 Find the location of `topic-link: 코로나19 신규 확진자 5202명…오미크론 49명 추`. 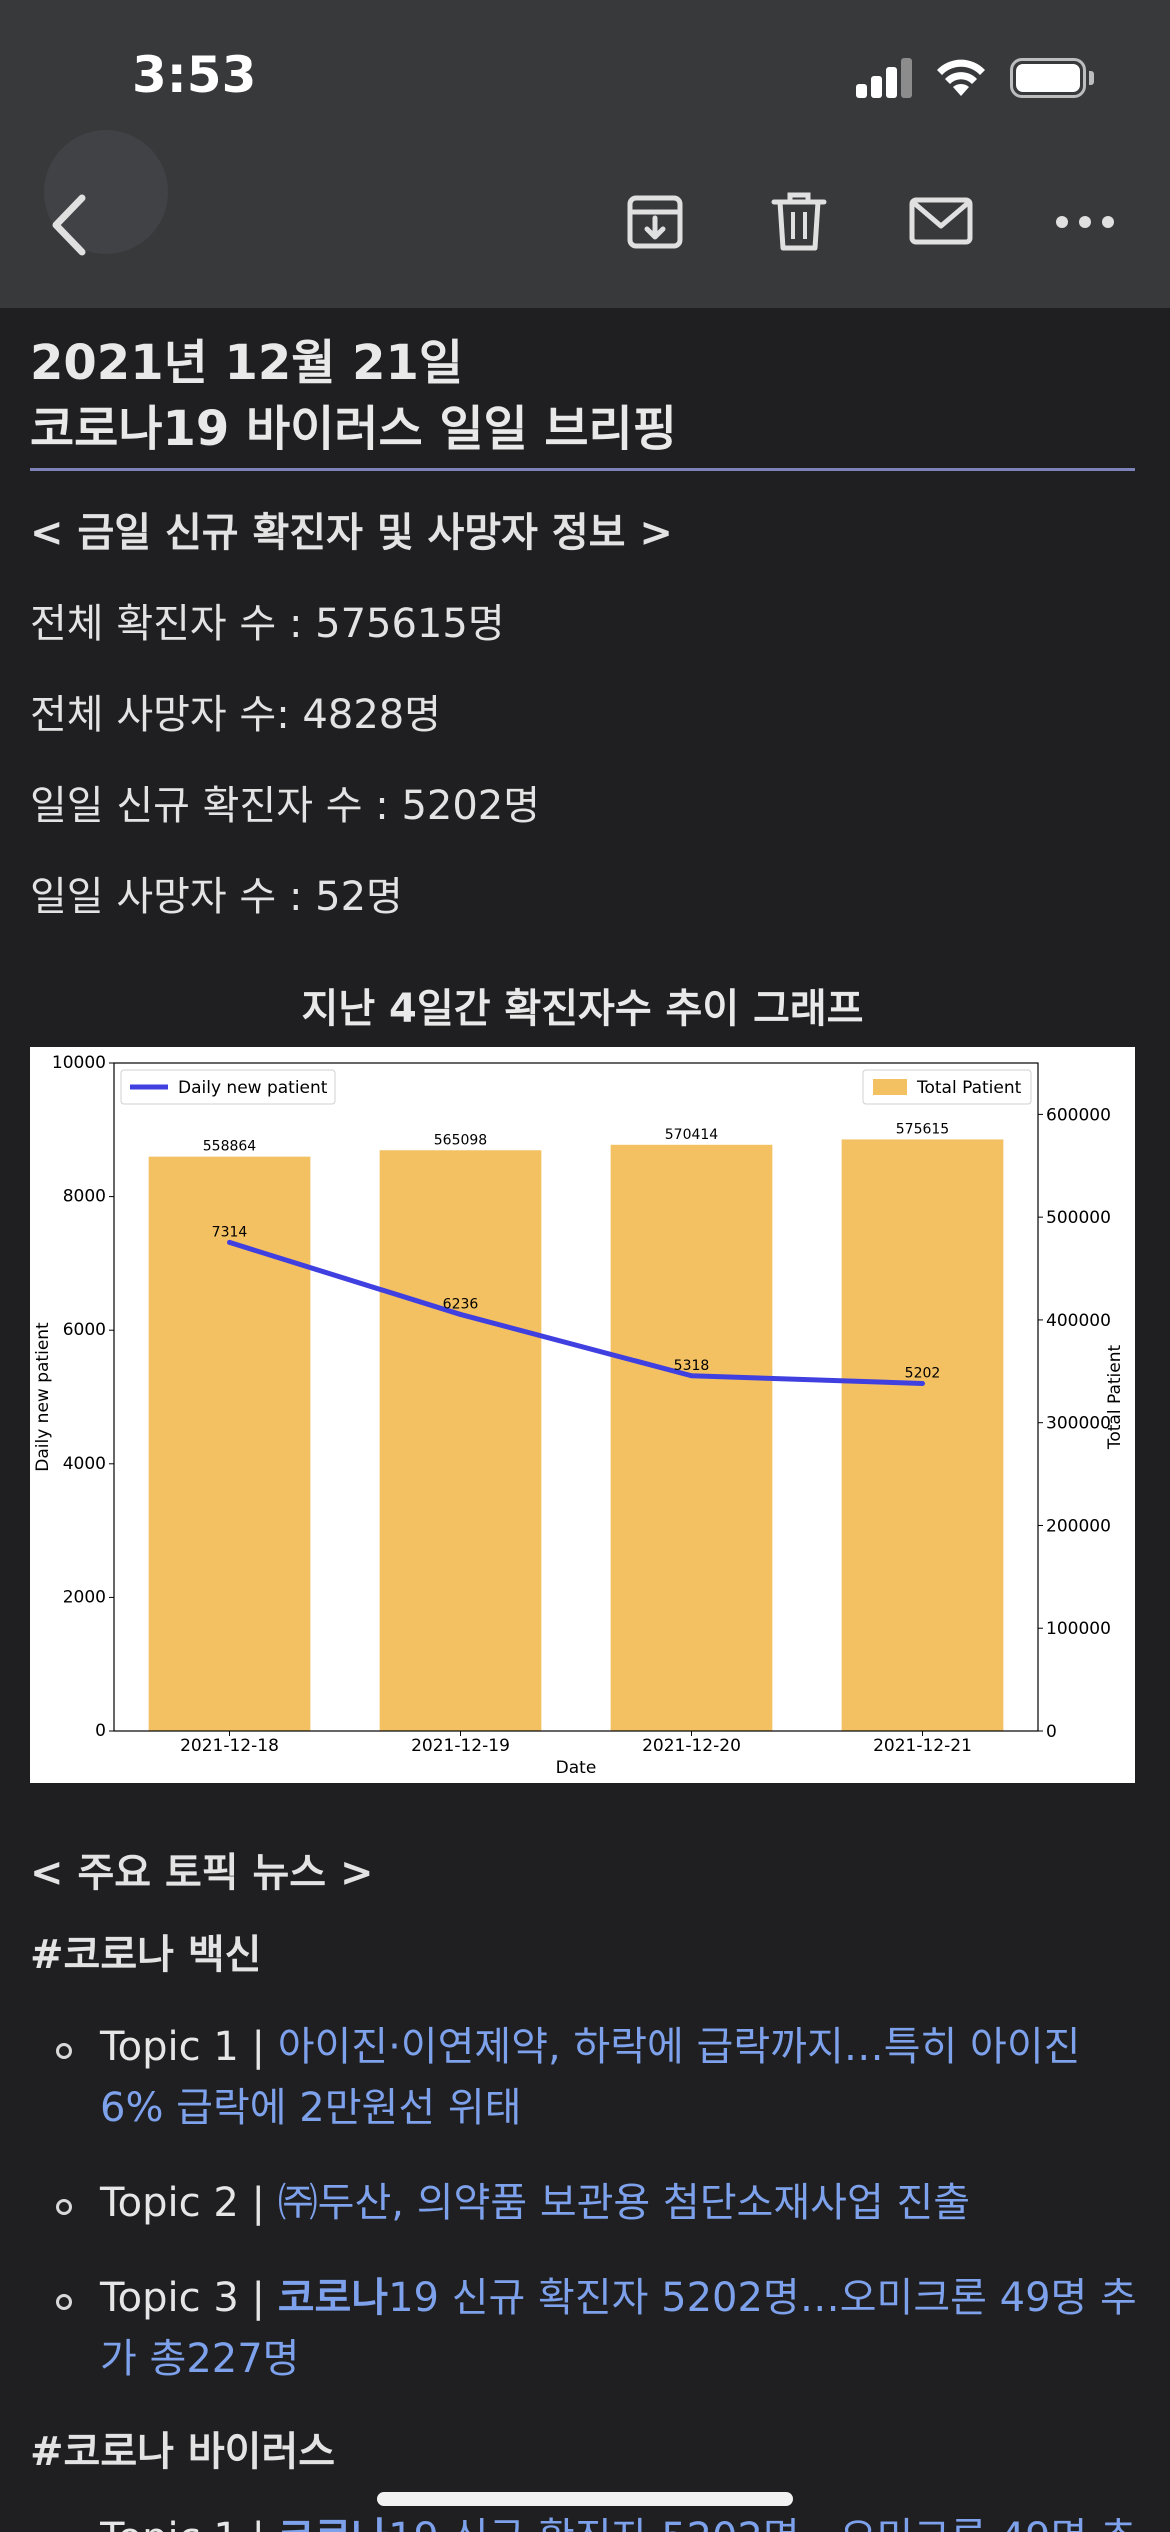

topic-link: 코로나19 신규 확진자 5202명…오미크론 49명 추 is located at coordinates (707, 2523).